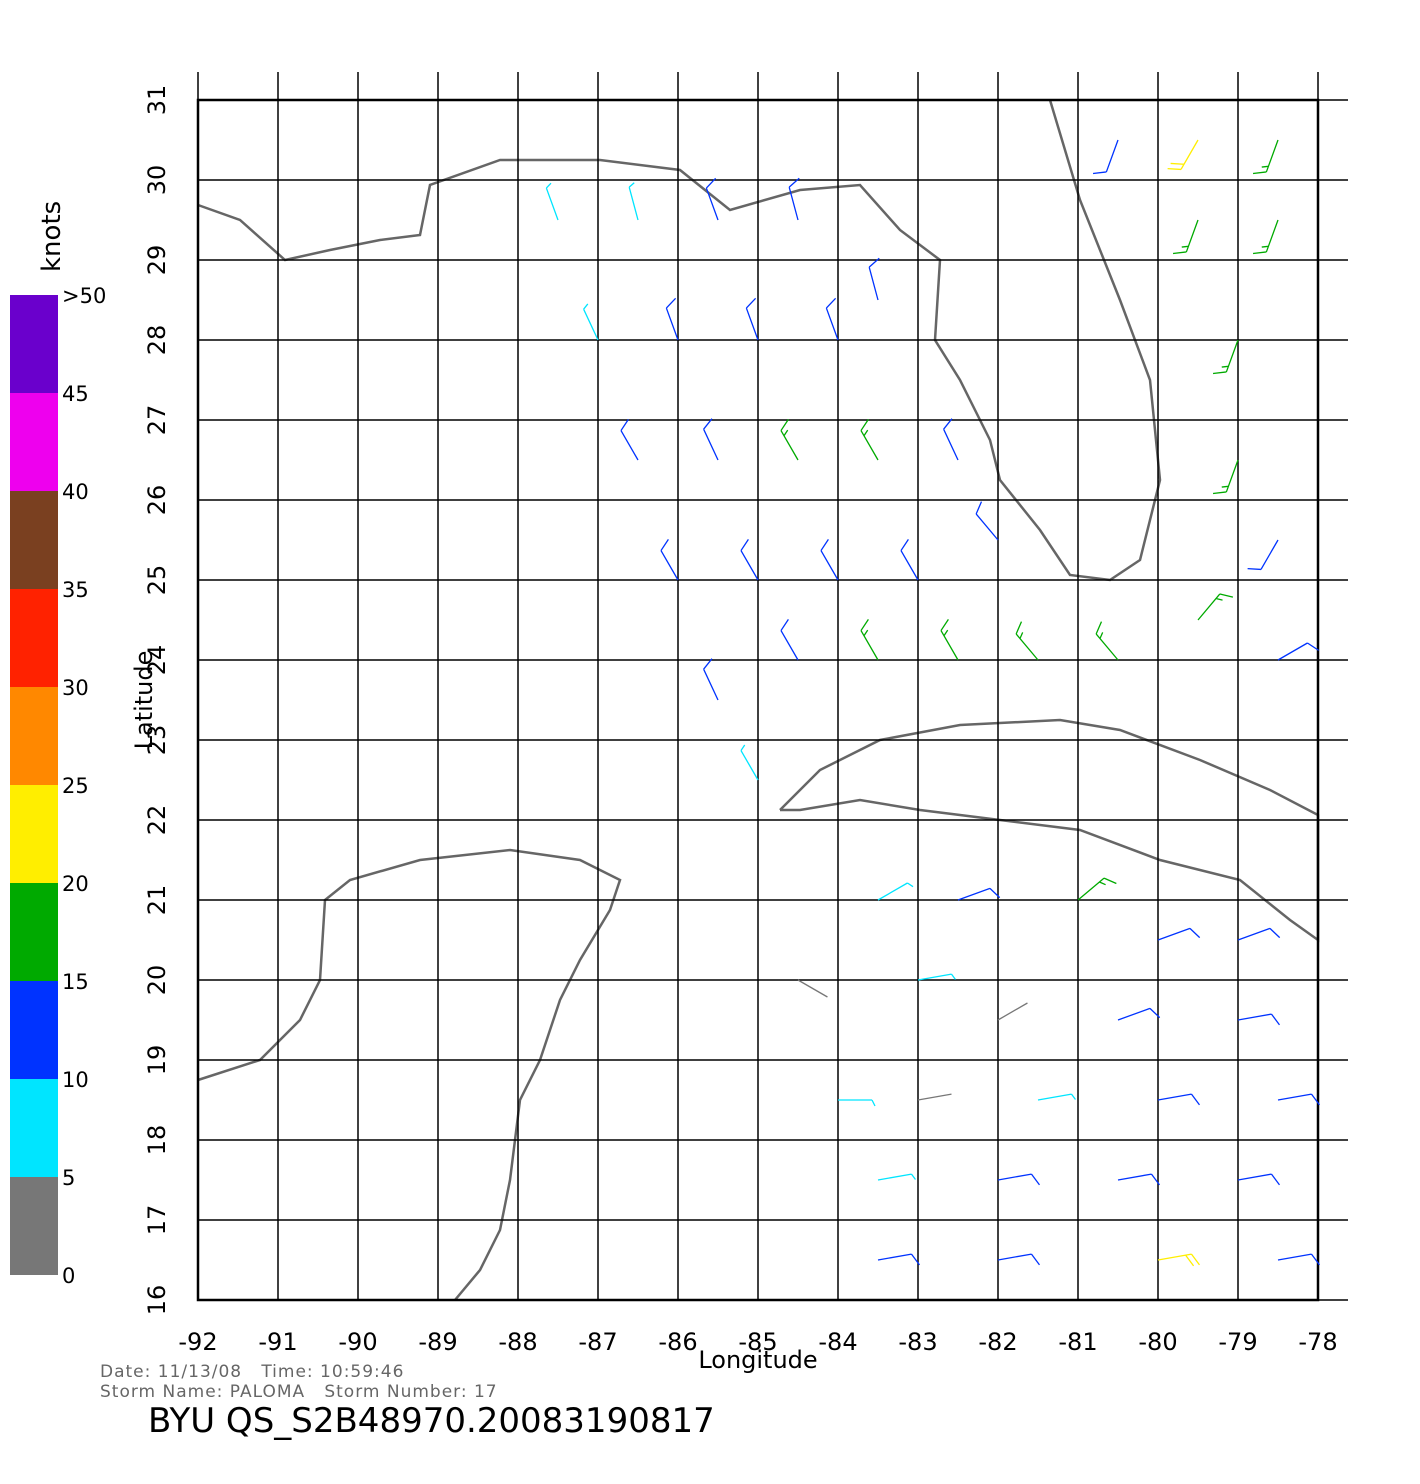 The image size is (1420, 1484). What do you see at coordinates (75, 1080) in the screenshot?
I see `colorbar-tick-label: 10` at bounding box center [75, 1080].